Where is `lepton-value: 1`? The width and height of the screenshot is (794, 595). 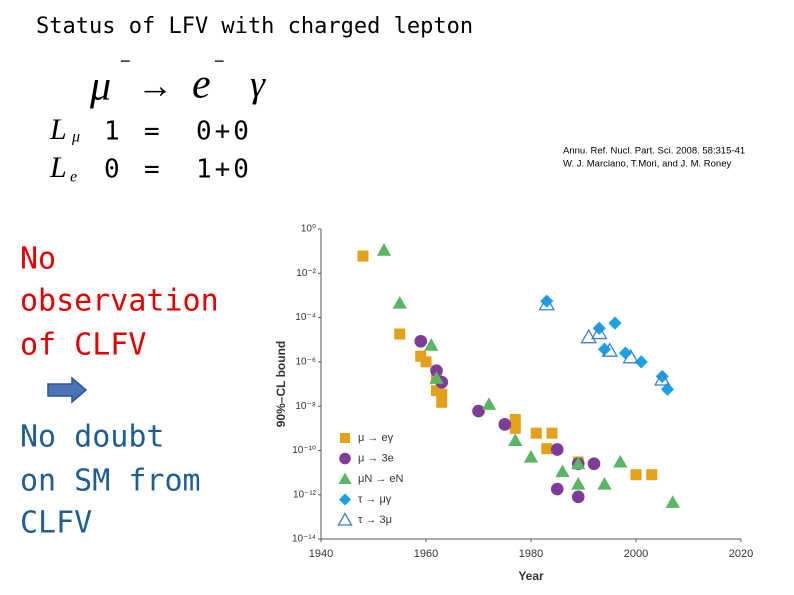
lepton-value: 1 is located at coordinates (112, 132).